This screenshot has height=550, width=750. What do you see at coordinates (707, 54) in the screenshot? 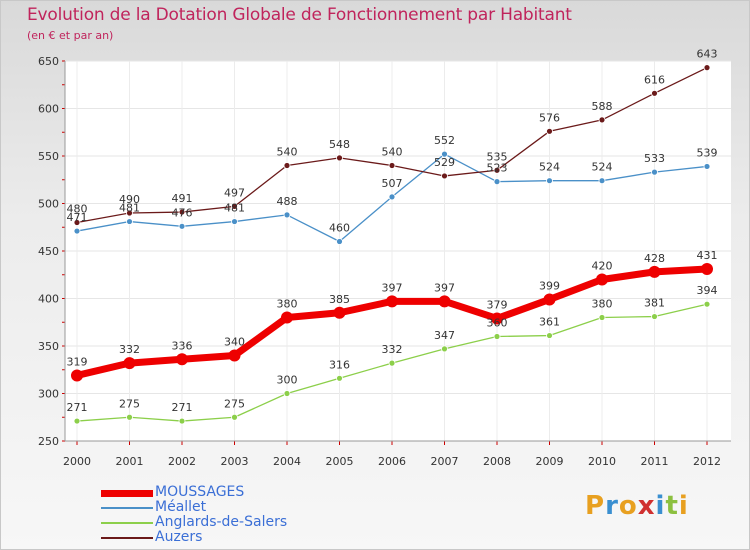
I see `data-label: 643` at bounding box center [707, 54].